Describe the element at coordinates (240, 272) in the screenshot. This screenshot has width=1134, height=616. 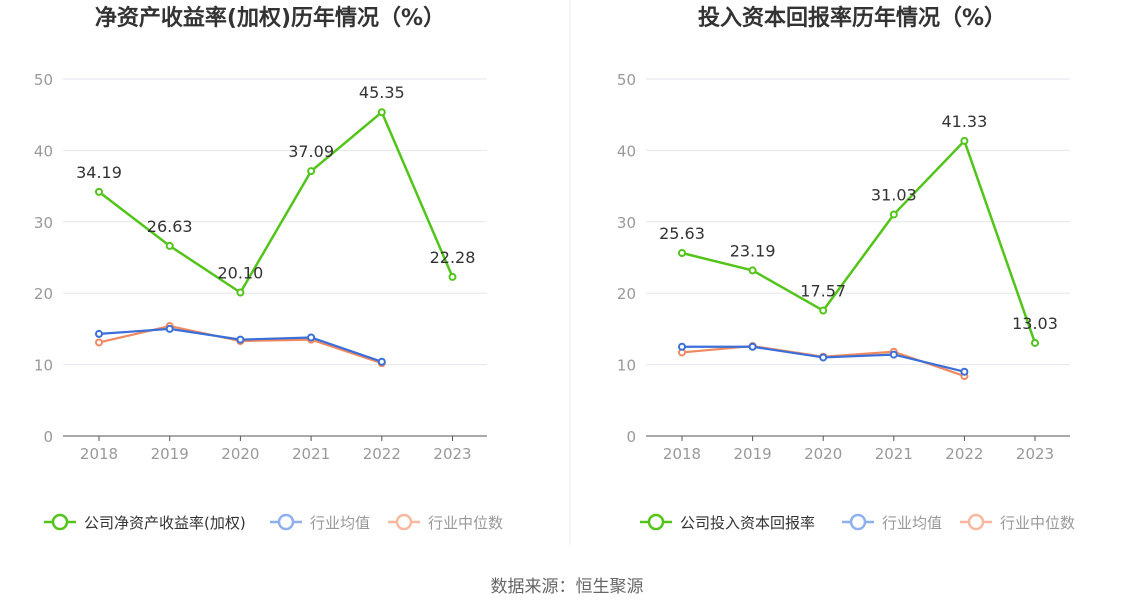
I see `data-label: 20.10` at that location.